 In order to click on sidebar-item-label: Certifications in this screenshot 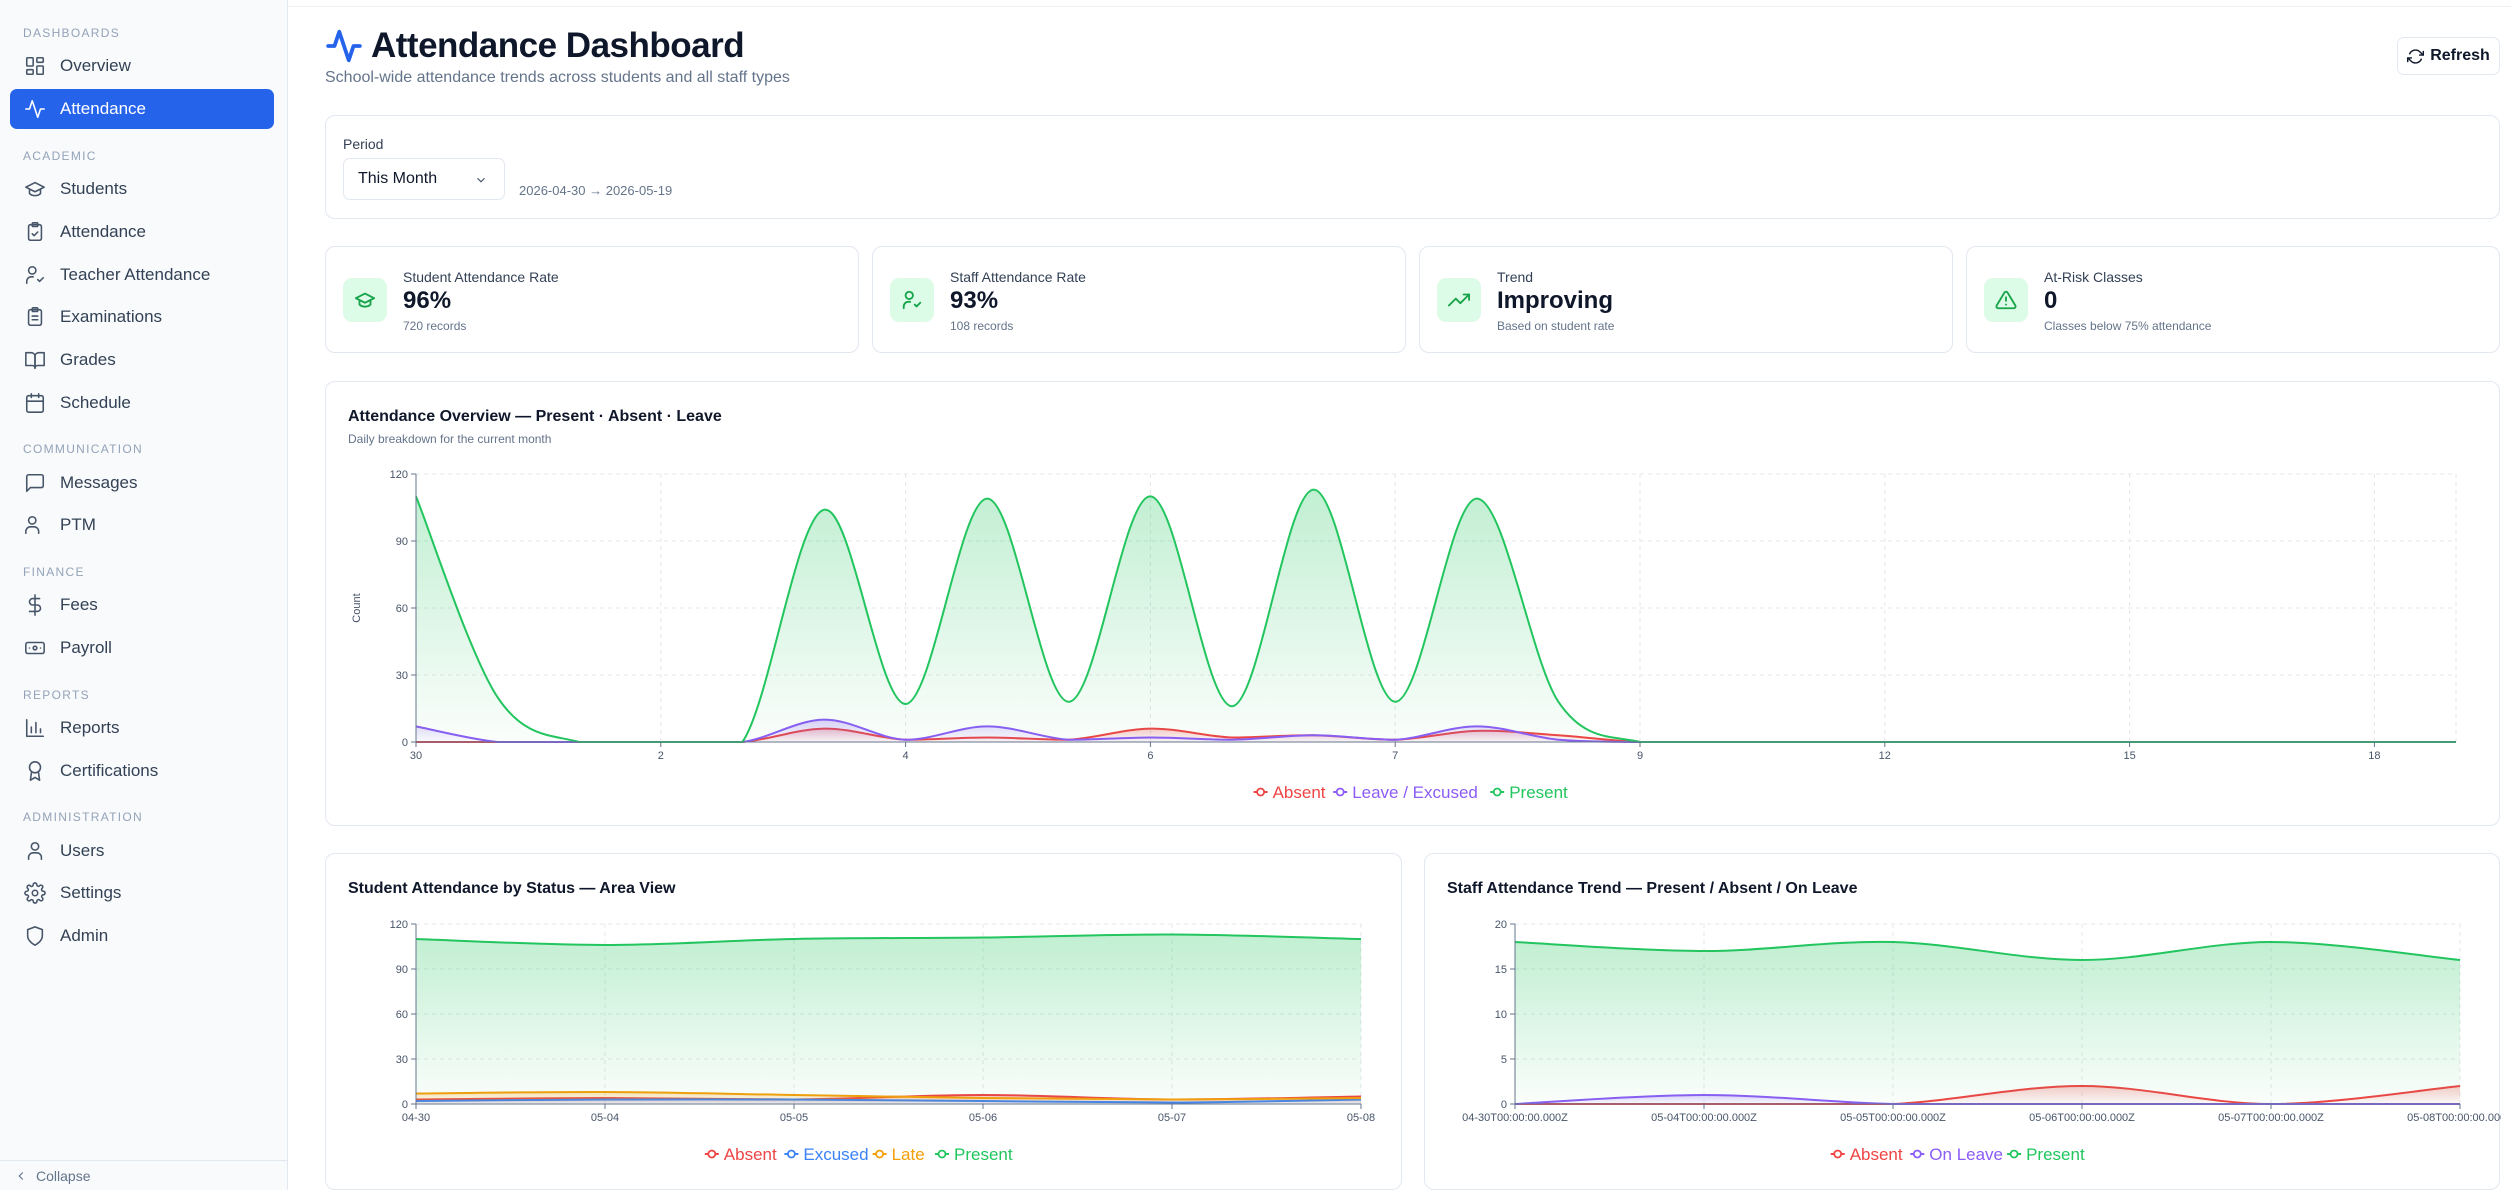, I will do `click(109, 770)`.